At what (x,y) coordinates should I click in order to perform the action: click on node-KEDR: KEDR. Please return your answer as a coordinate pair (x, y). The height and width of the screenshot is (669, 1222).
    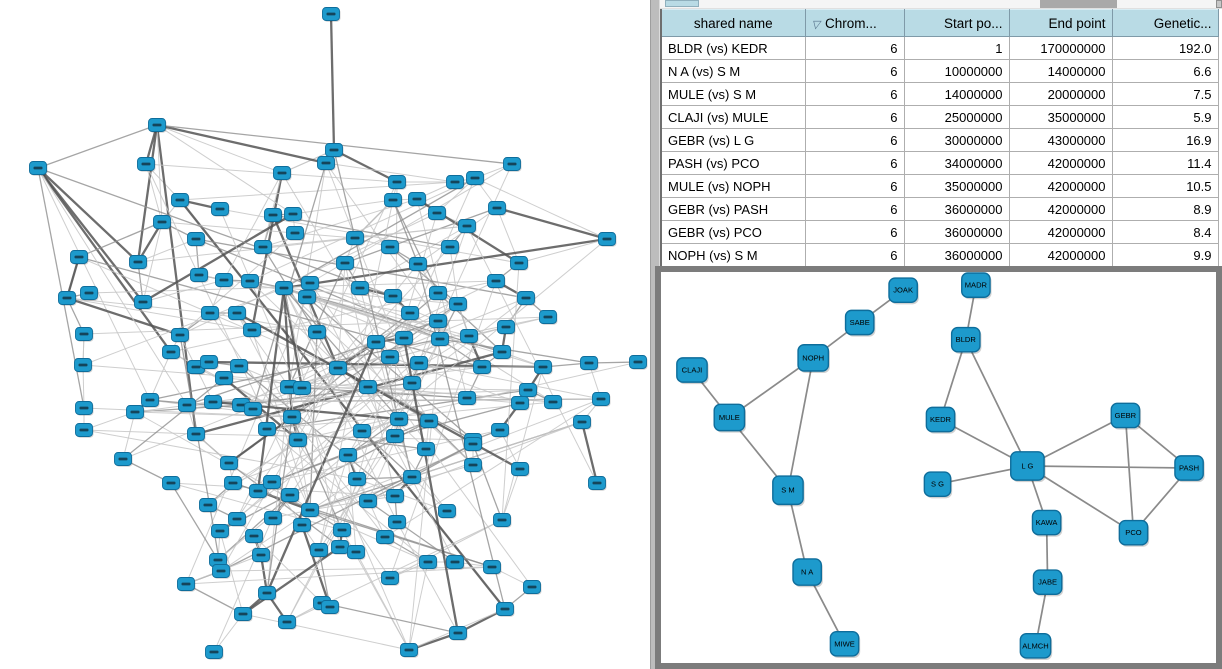
    Looking at the image, I should click on (941, 420).